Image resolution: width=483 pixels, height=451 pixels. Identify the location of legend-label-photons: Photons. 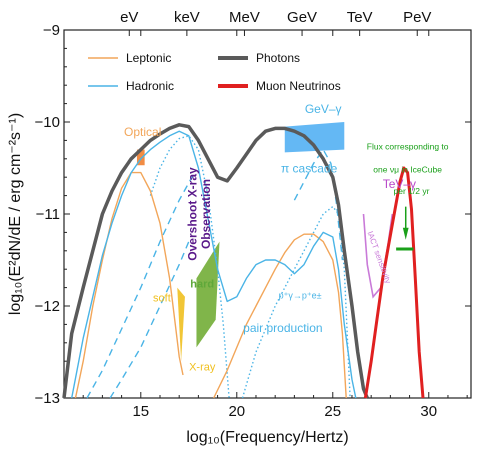
(278, 58).